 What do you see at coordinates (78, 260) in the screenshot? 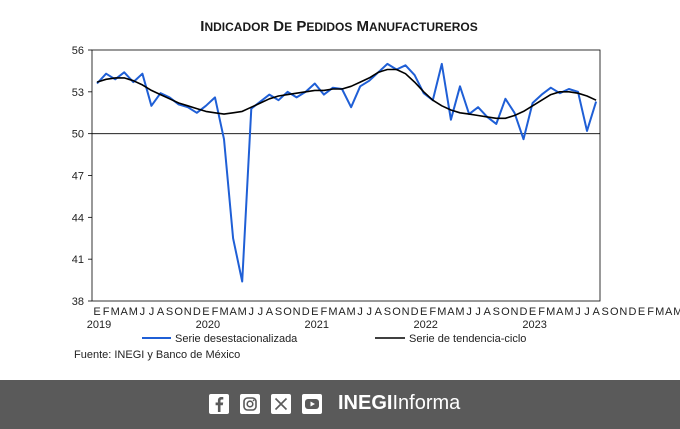
I see `y-tick-label: 41` at bounding box center [78, 260].